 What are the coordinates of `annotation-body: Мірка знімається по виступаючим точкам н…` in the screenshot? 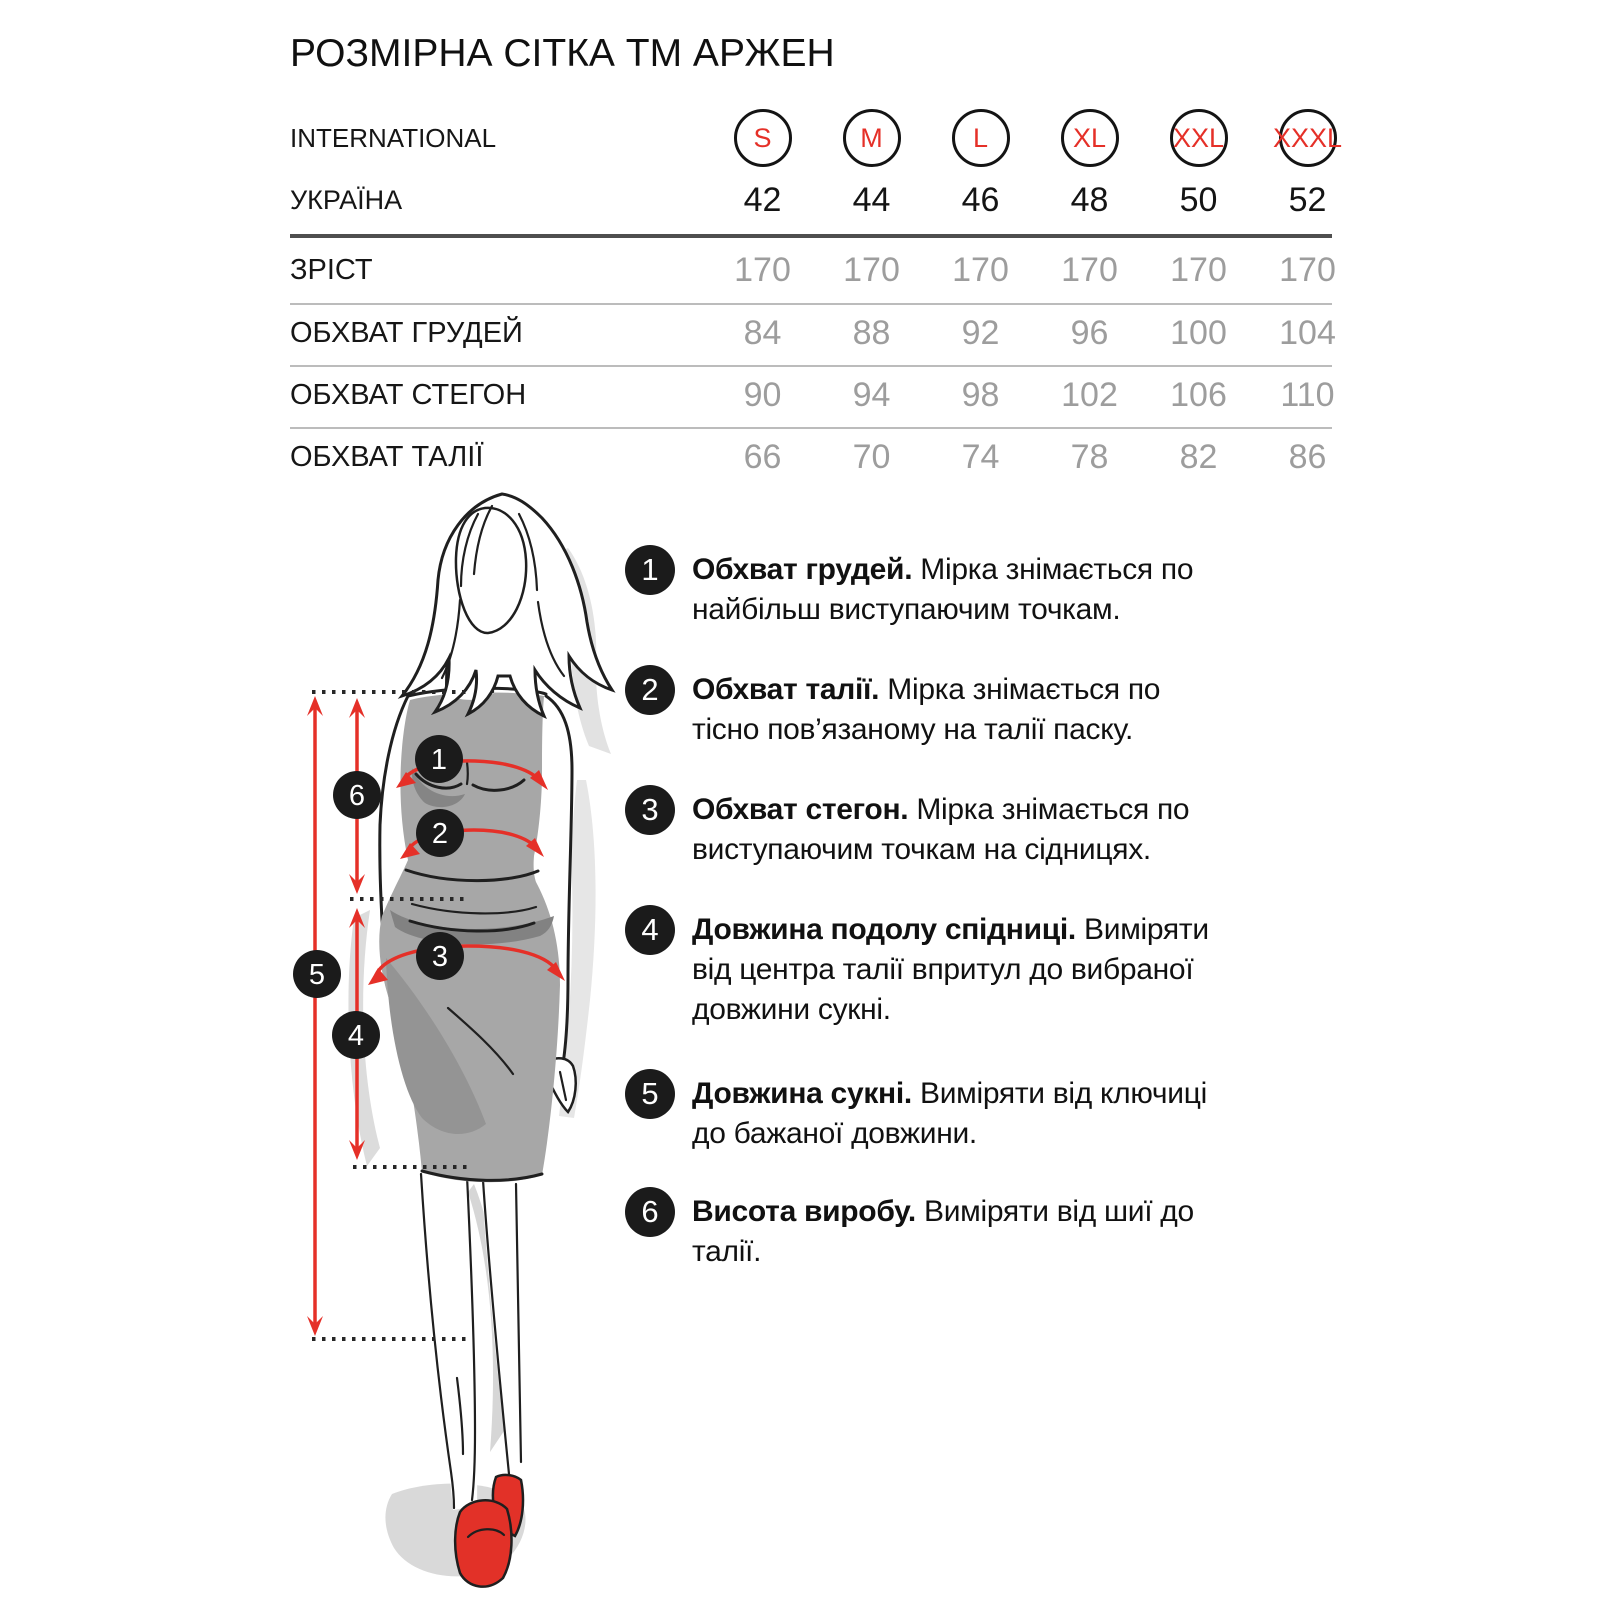 It's located at (941, 829).